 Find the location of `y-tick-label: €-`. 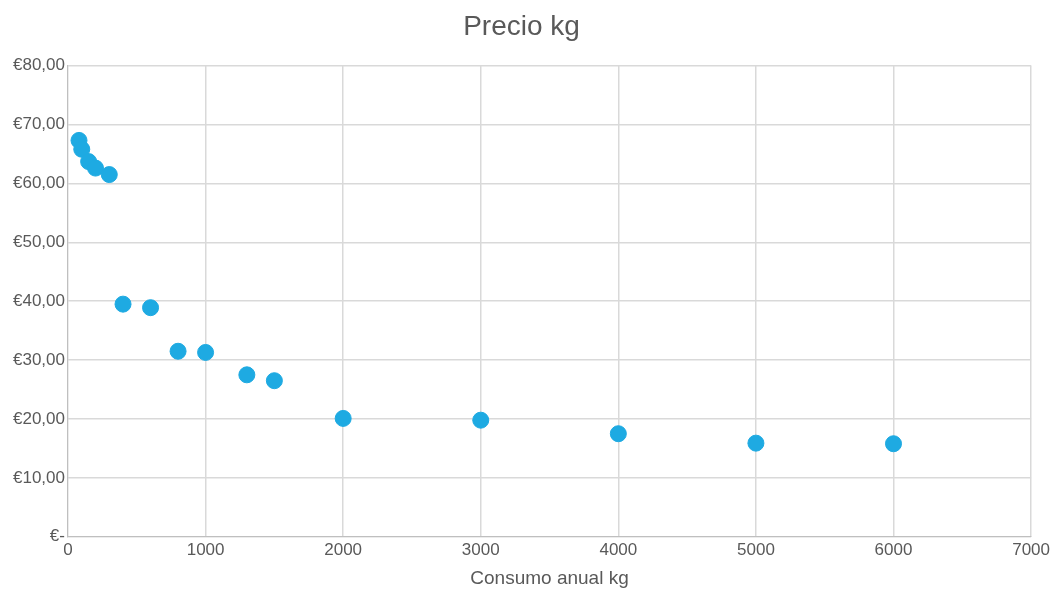

y-tick-label: €- is located at coordinates (57, 536).